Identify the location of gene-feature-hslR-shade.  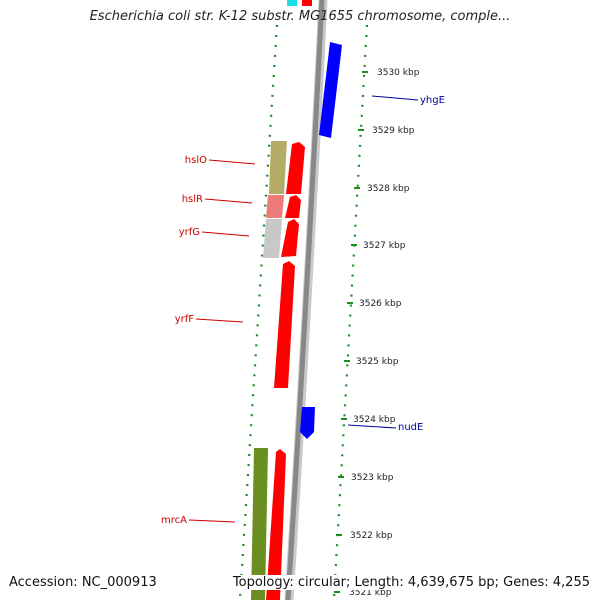
(275, 206).